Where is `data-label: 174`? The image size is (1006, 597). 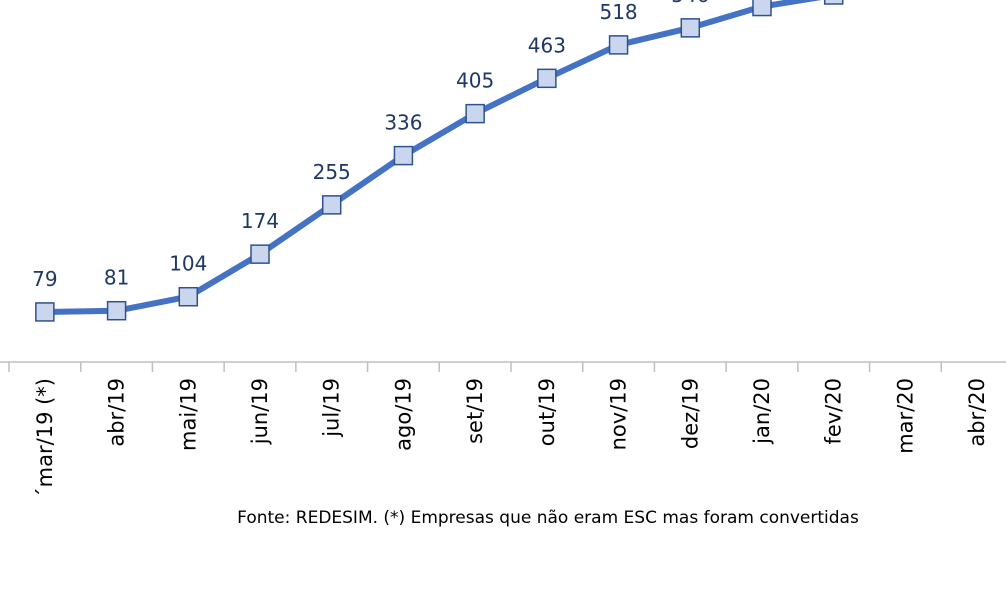
data-label: 174 is located at coordinates (260, 221).